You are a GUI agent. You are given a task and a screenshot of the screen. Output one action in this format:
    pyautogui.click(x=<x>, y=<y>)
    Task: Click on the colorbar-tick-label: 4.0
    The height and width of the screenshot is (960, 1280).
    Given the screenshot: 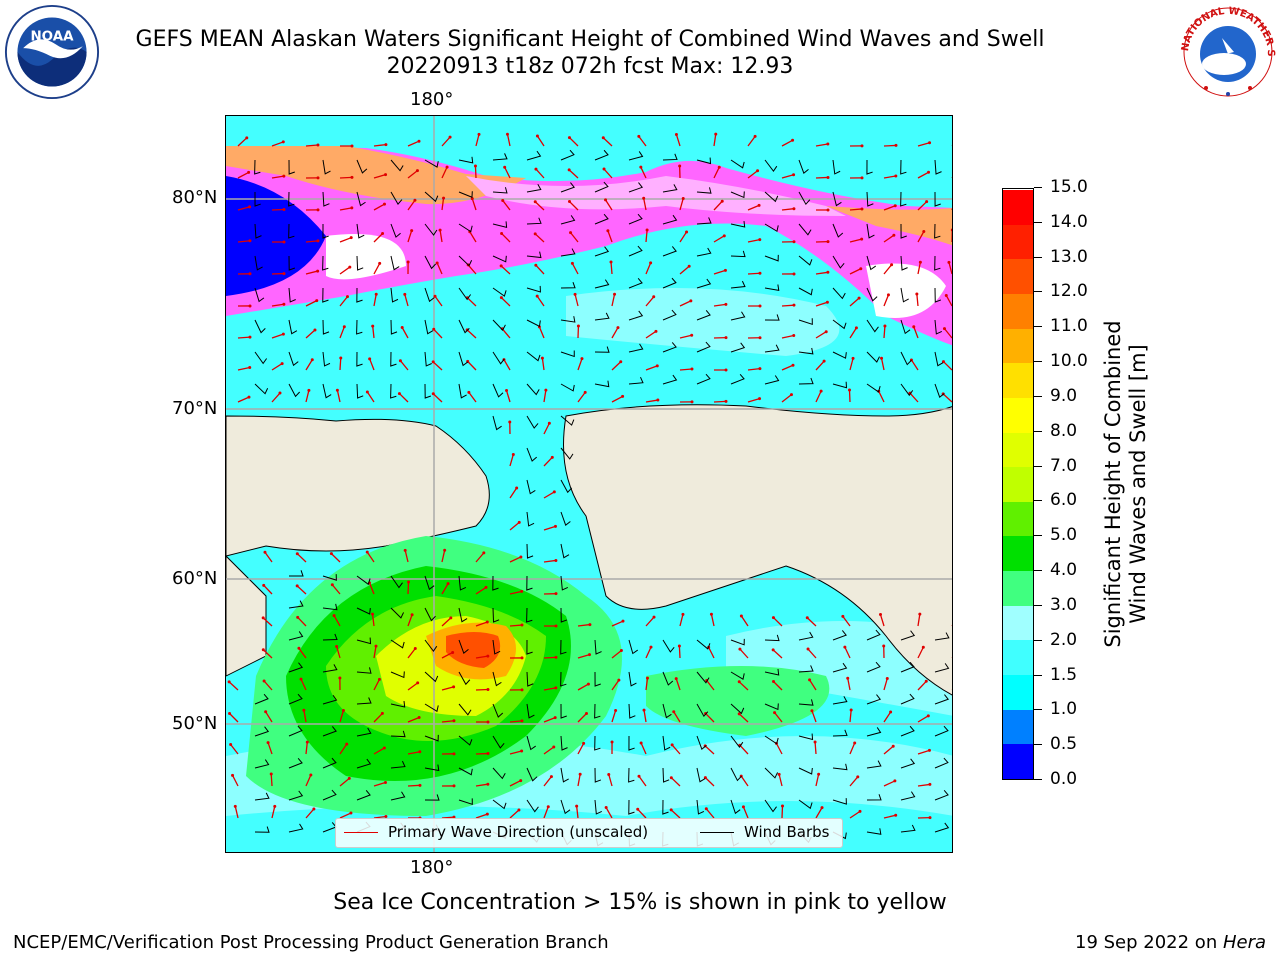 What is the action you would take?
    pyautogui.click(x=1064, y=570)
    